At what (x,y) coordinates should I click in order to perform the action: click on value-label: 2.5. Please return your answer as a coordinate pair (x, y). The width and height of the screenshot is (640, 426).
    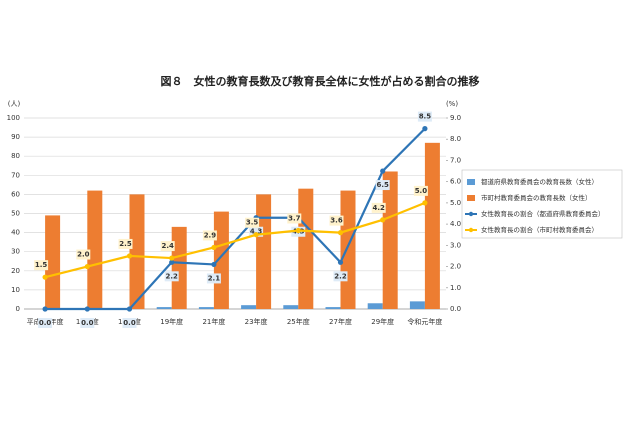
    Looking at the image, I should click on (125, 244).